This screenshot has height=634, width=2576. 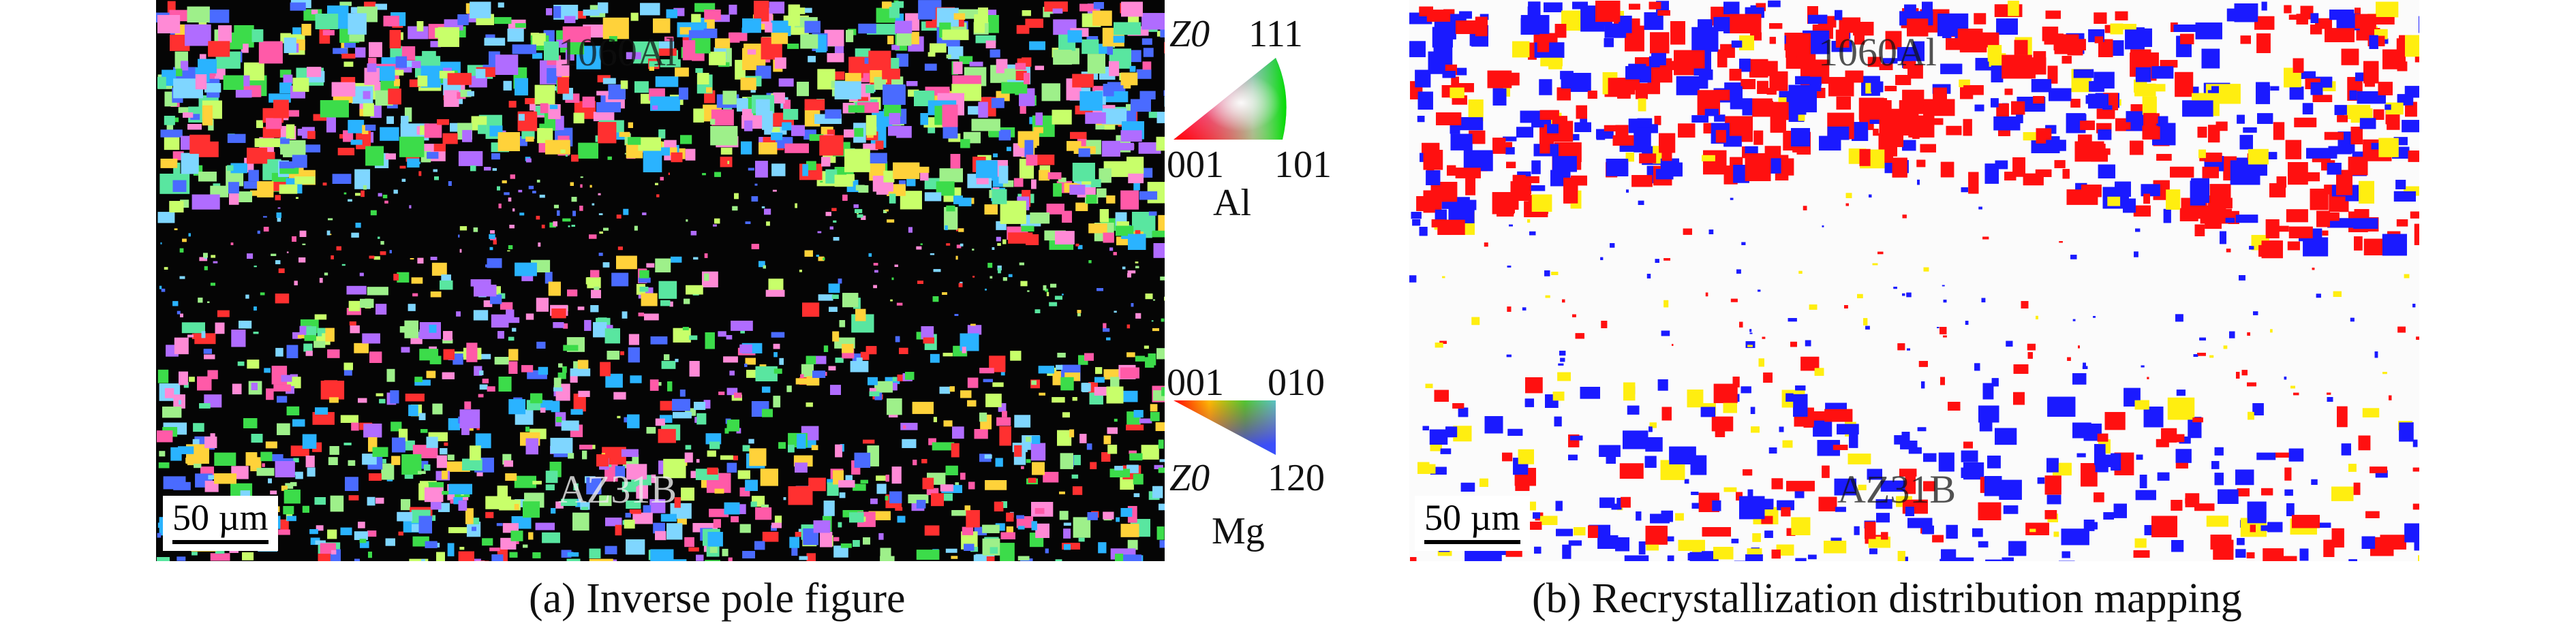 What do you see at coordinates (1195, 383) in the screenshot?
I see `mg-key-top-left: 001` at bounding box center [1195, 383].